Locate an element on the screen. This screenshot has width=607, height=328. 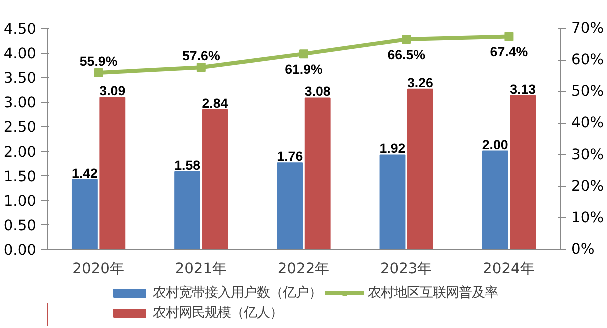
x-tick-label: 2022年 is located at coordinates (304, 269).